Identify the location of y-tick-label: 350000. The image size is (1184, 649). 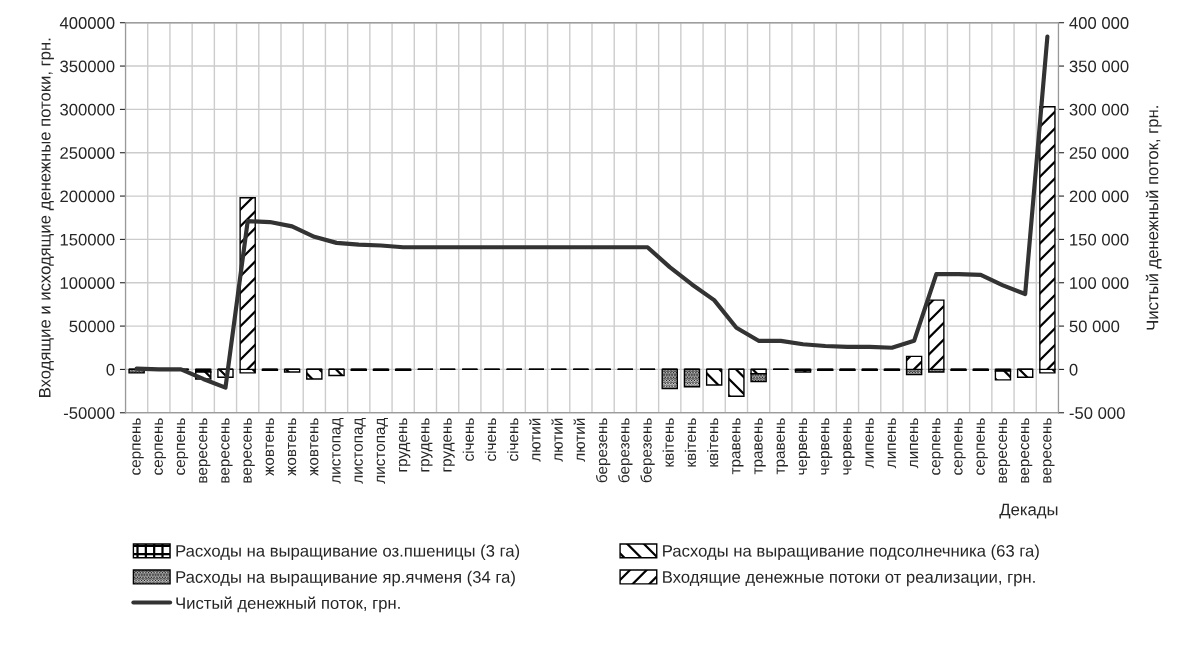
(87, 66).